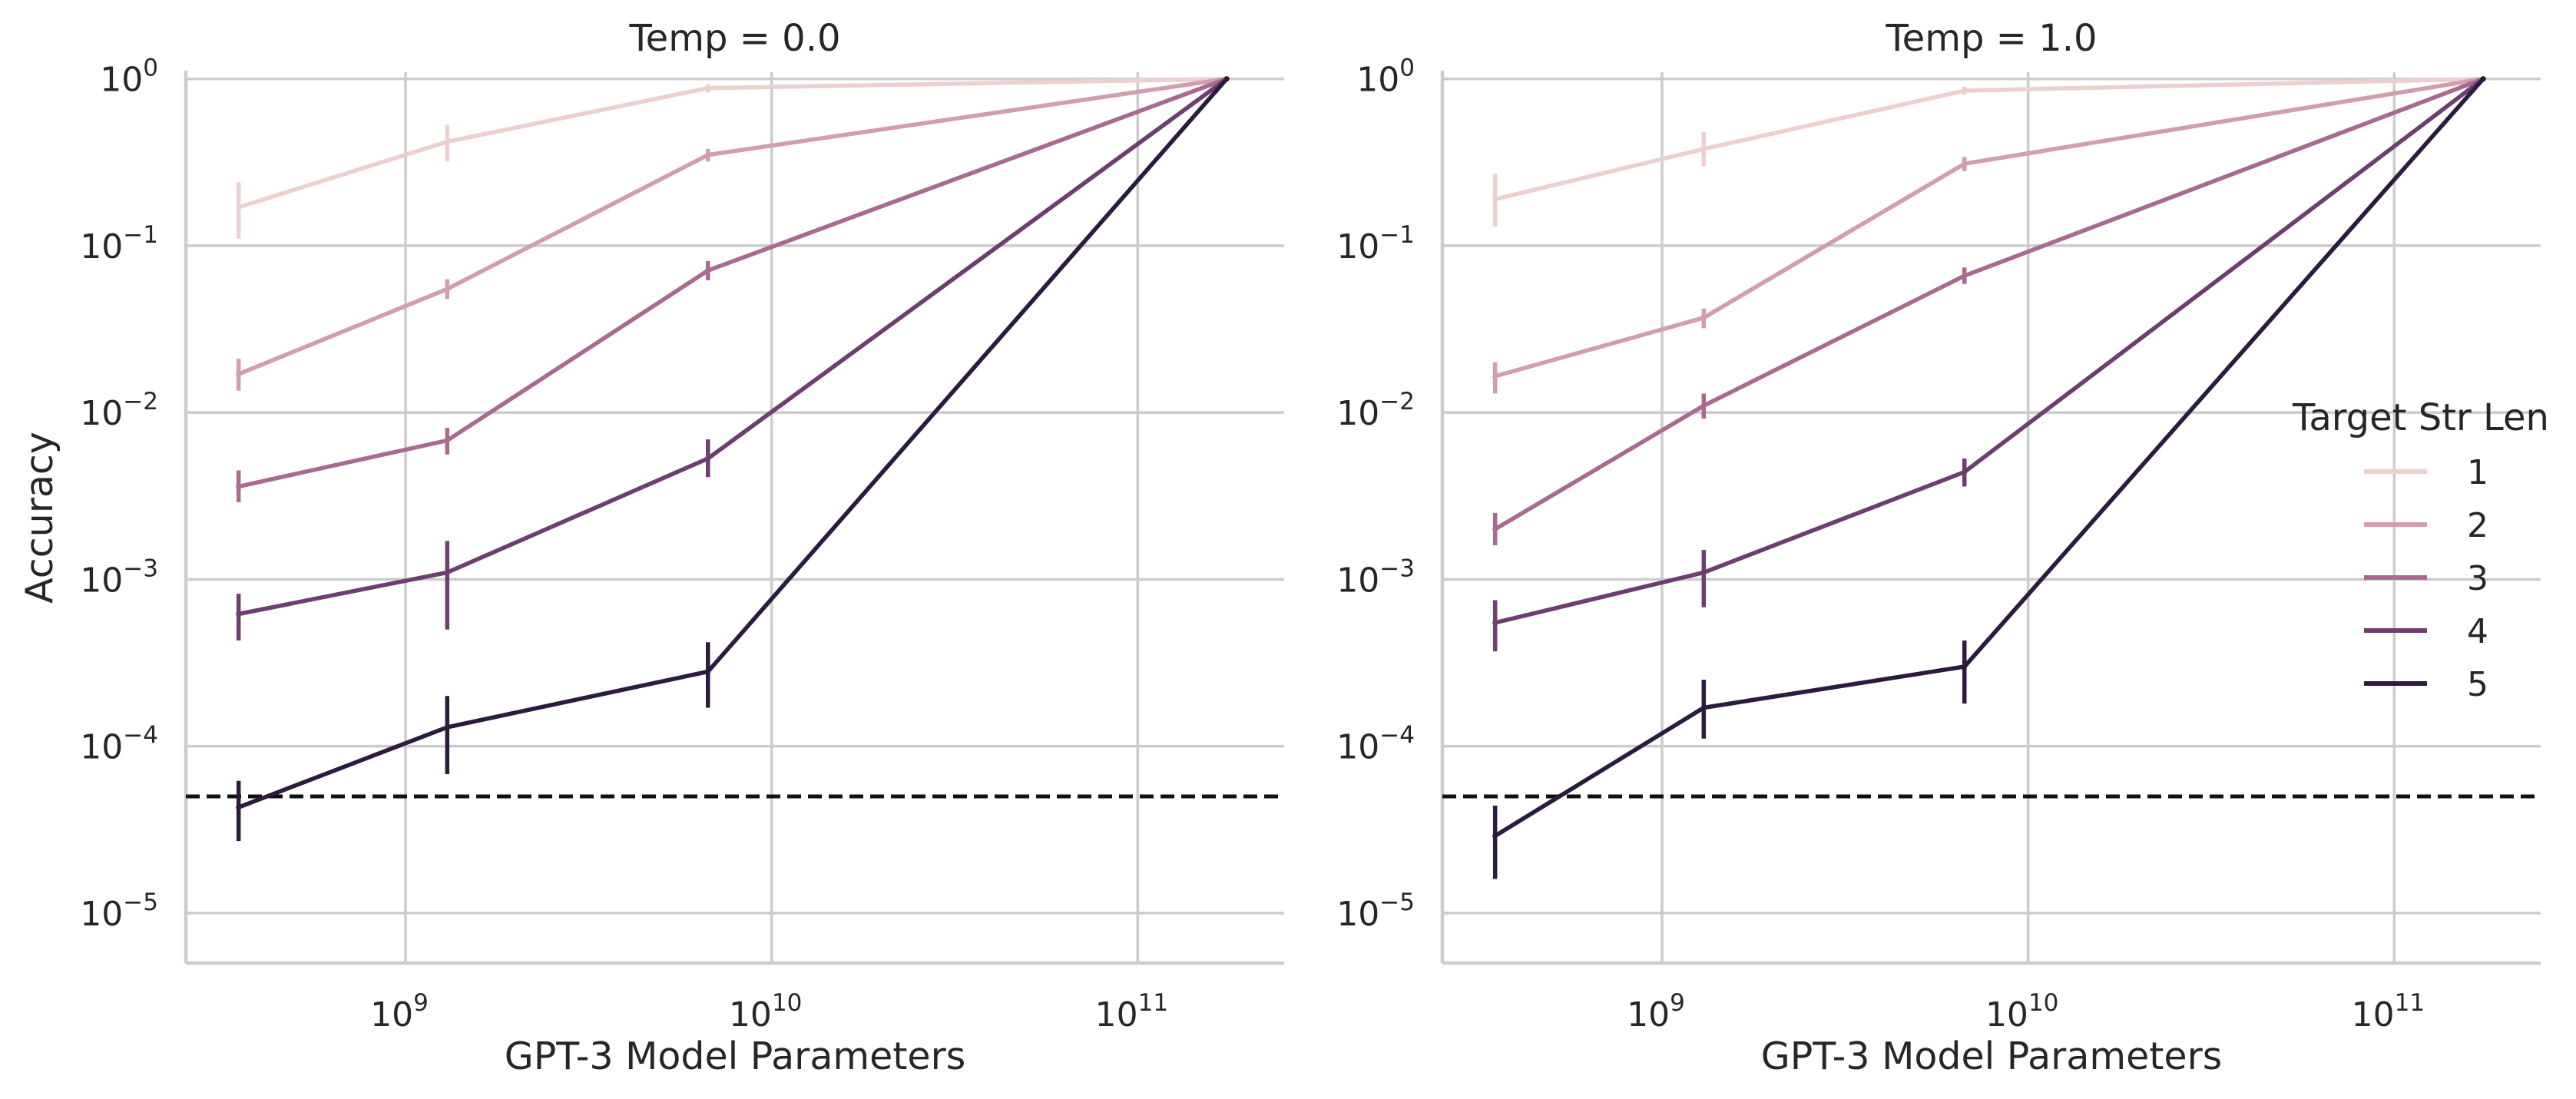 This screenshot has height=1099, width=2576. Describe the element at coordinates (2478, 631) in the screenshot. I see `legend-label: 4` at that location.